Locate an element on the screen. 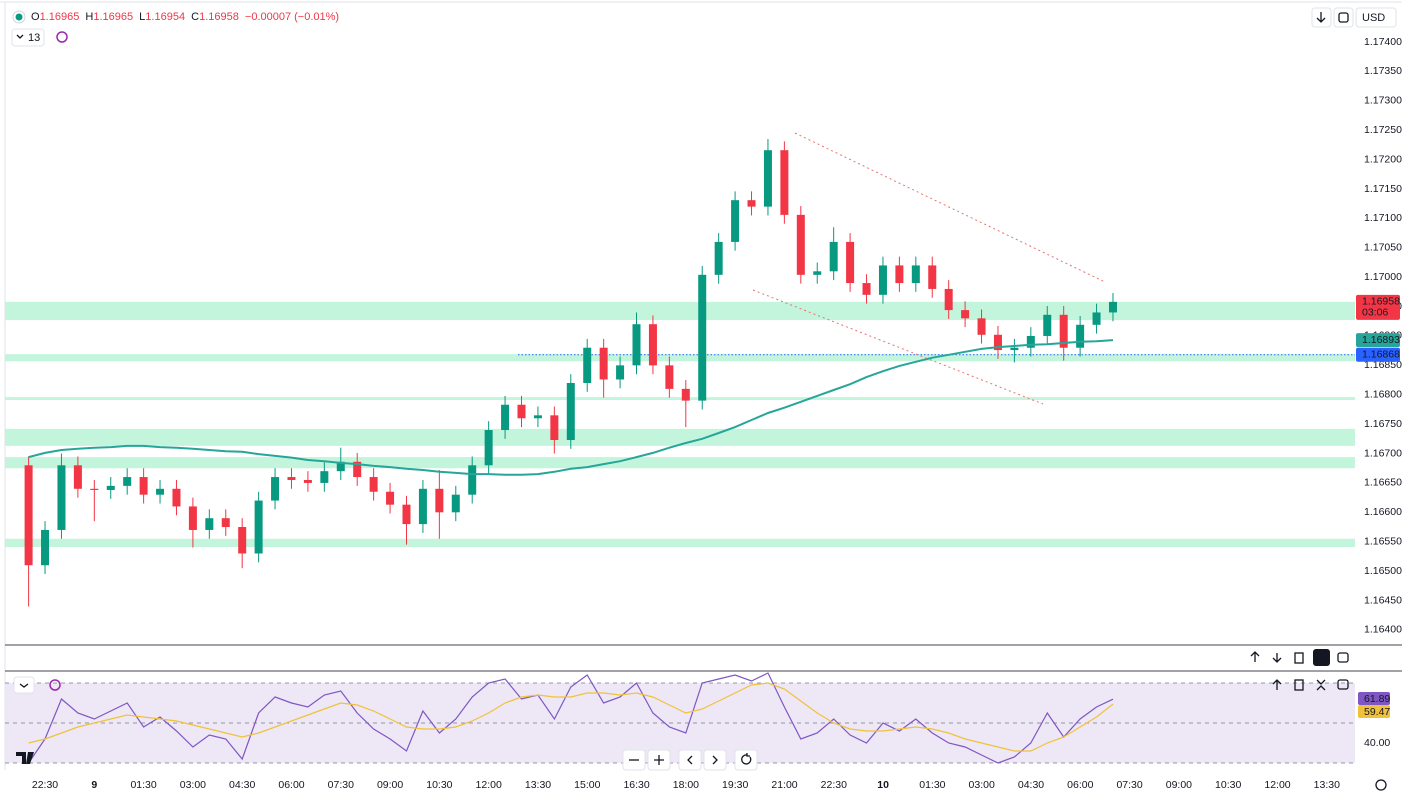 This screenshot has width=1402, height=796. ohlc-value: 1.16965 is located at coordinates (113, 17).